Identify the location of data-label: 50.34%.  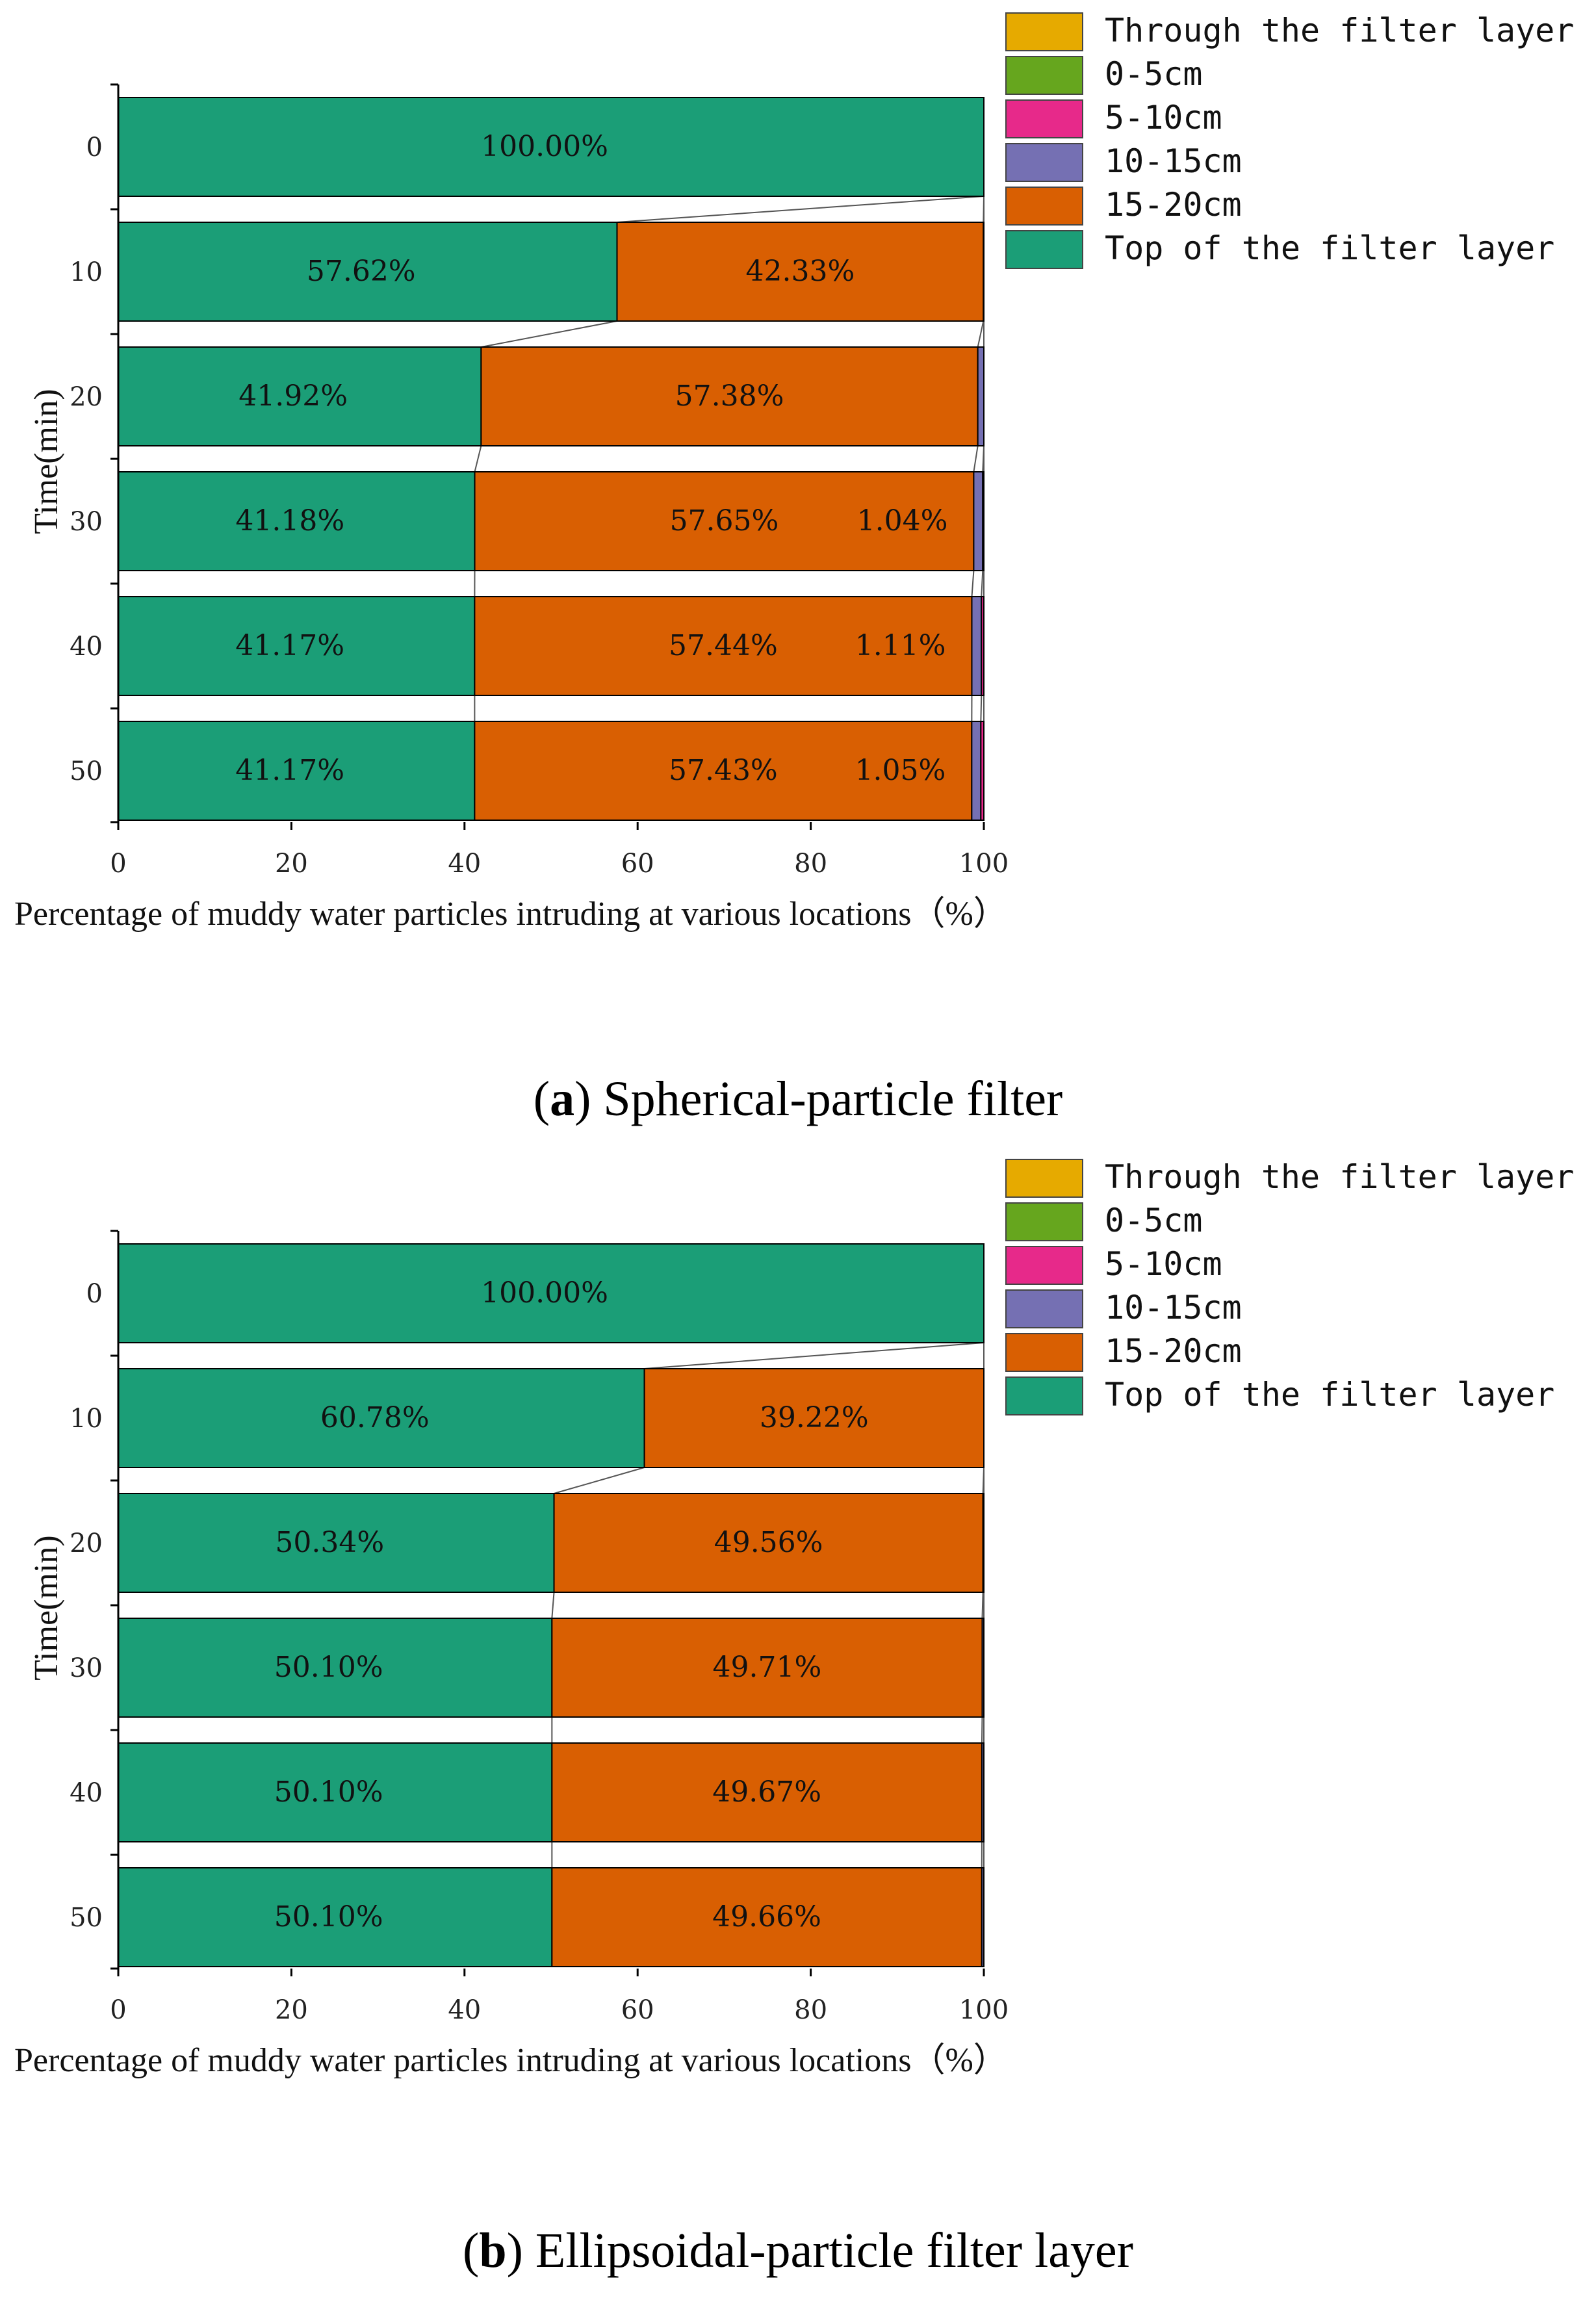
(329, 1542).